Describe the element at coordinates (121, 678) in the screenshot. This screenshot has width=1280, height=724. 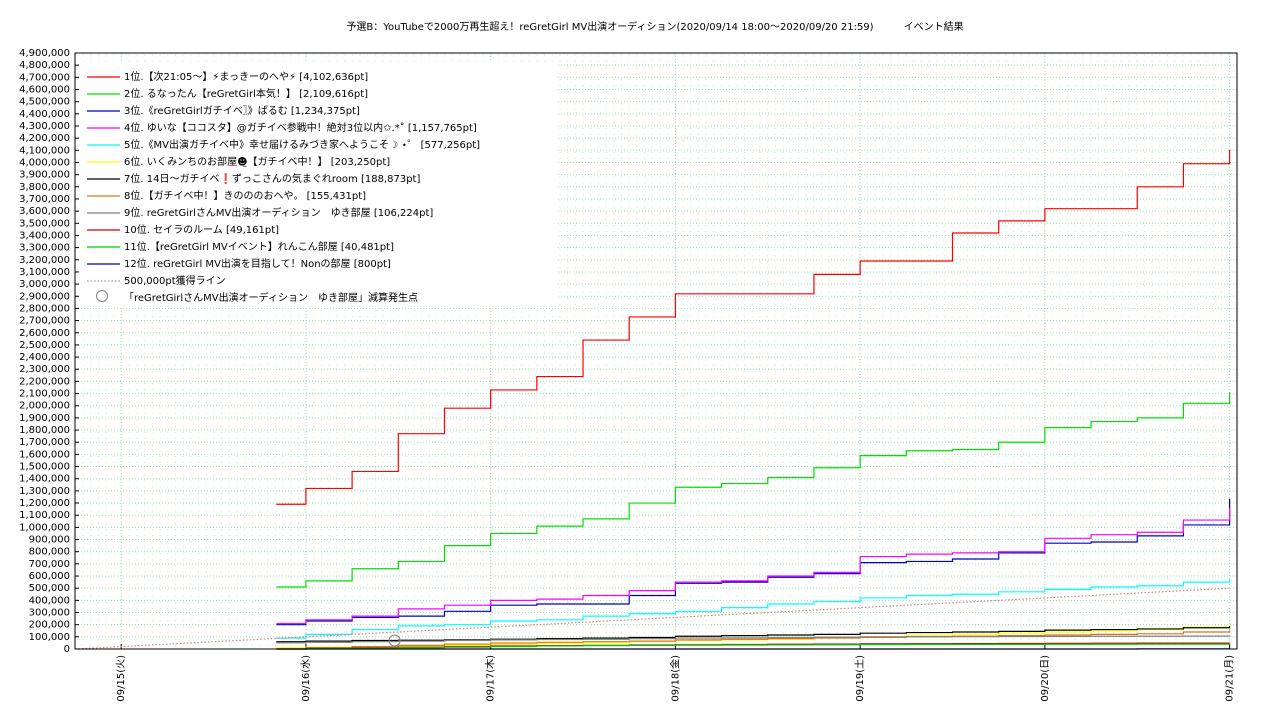
I see `x-tick-label: 09/15(火)` at that location.